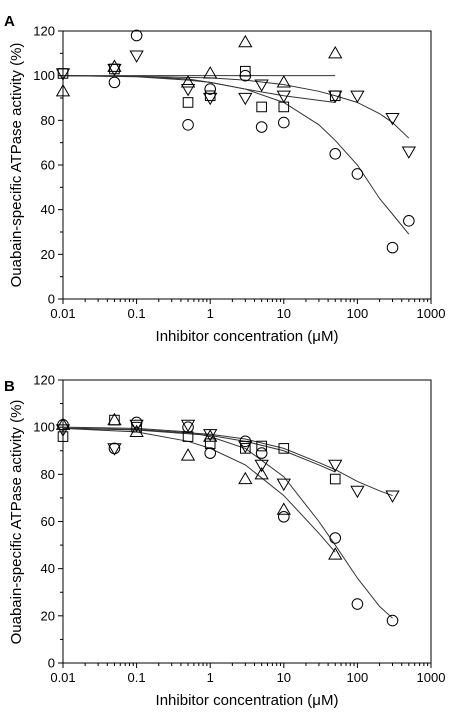 The image size is (454, 715). What do you see at coordinates (9, 386) in the screenshot?
I see `panel-label: B` at bounding box center [9, 386].